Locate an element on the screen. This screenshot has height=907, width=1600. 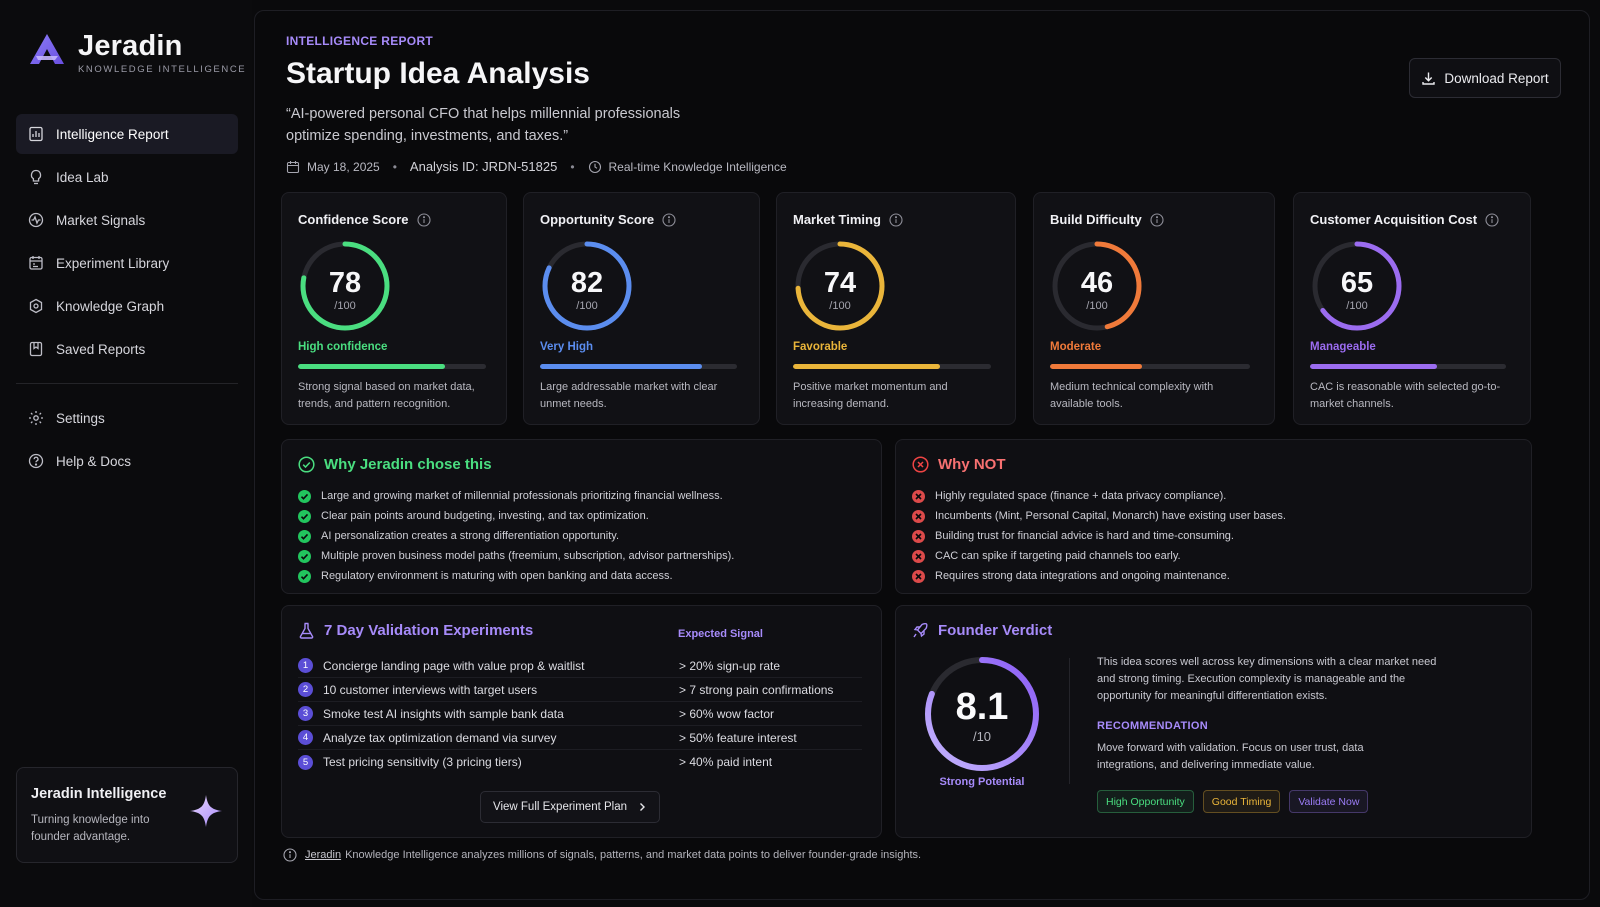
sidebar-item-experiment-library: Experiment Library is located at coordinates (127, 263).